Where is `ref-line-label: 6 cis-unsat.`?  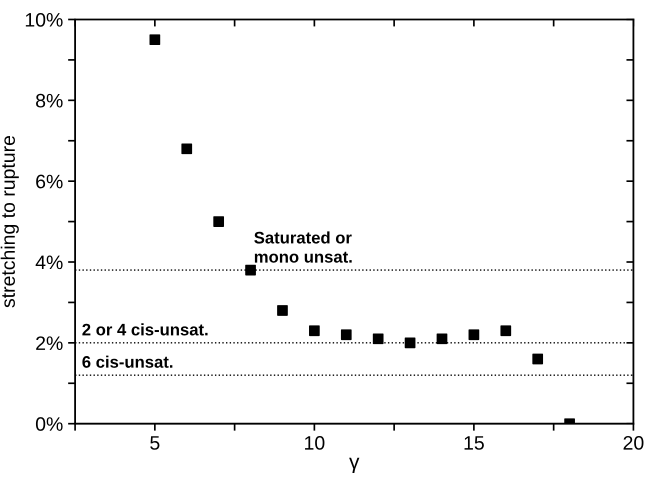
ref-line-label: 6 cis-unsat. is located at coordinates (127, 362).